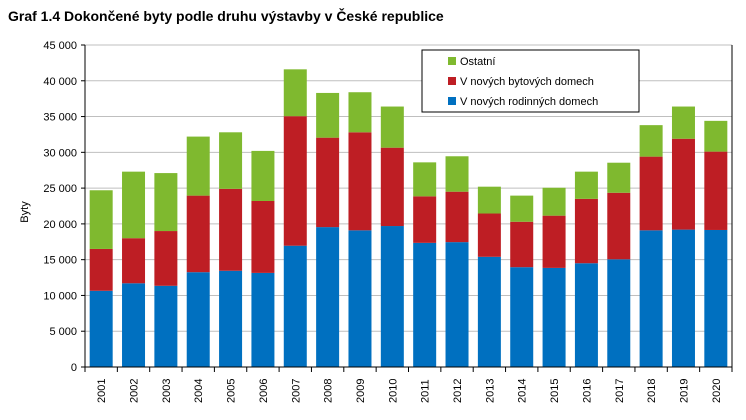 This screenshot has height=420, width=746. Describe the element at coordinates (458, 391) in the screenshot. I see `x-tick-label: 2012` at that location.